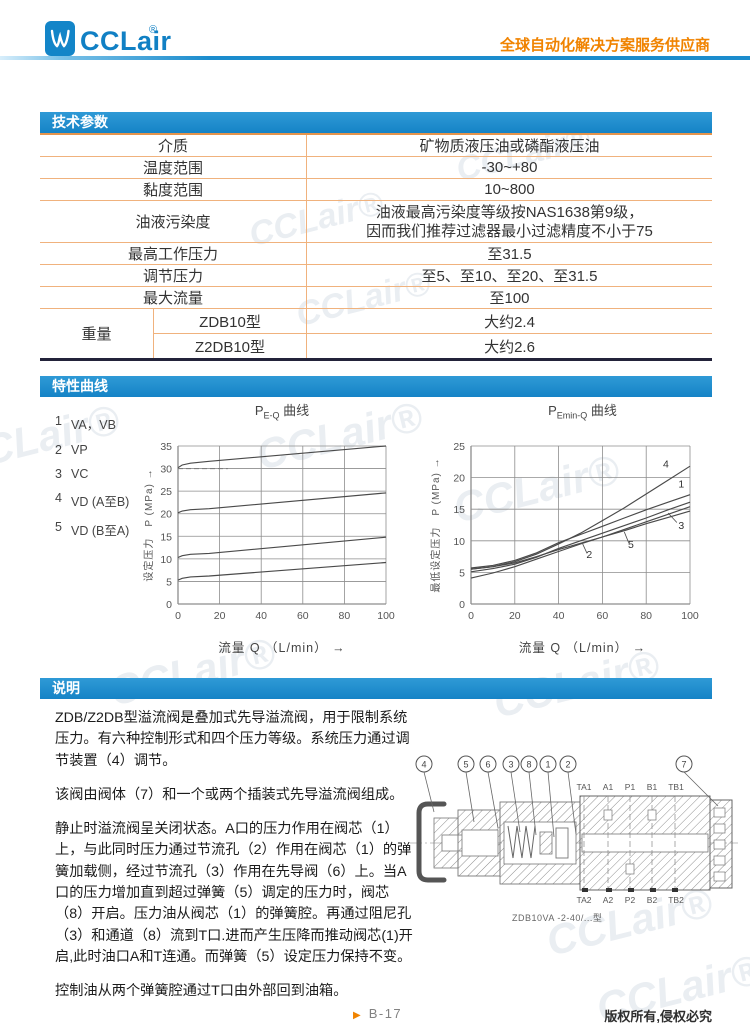  Describe the element at coordinates (658, 1016) in the screenshot. I see `copyright-notice: 版权所有,侵权必究` at that location.